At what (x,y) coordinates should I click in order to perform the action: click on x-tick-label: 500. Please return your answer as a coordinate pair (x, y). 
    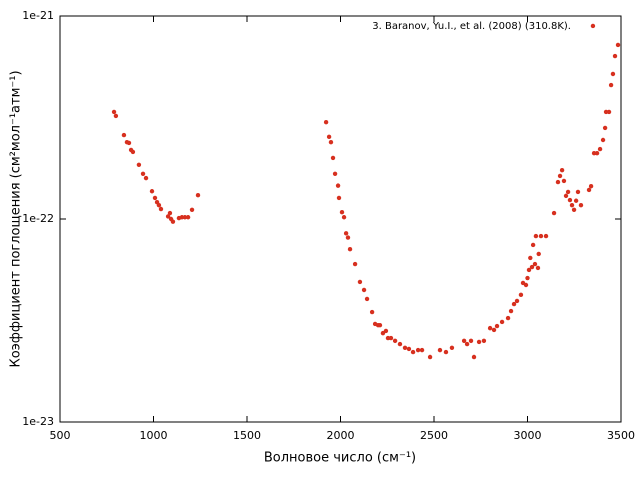
    Looking at the image, I should click on (60, 435).